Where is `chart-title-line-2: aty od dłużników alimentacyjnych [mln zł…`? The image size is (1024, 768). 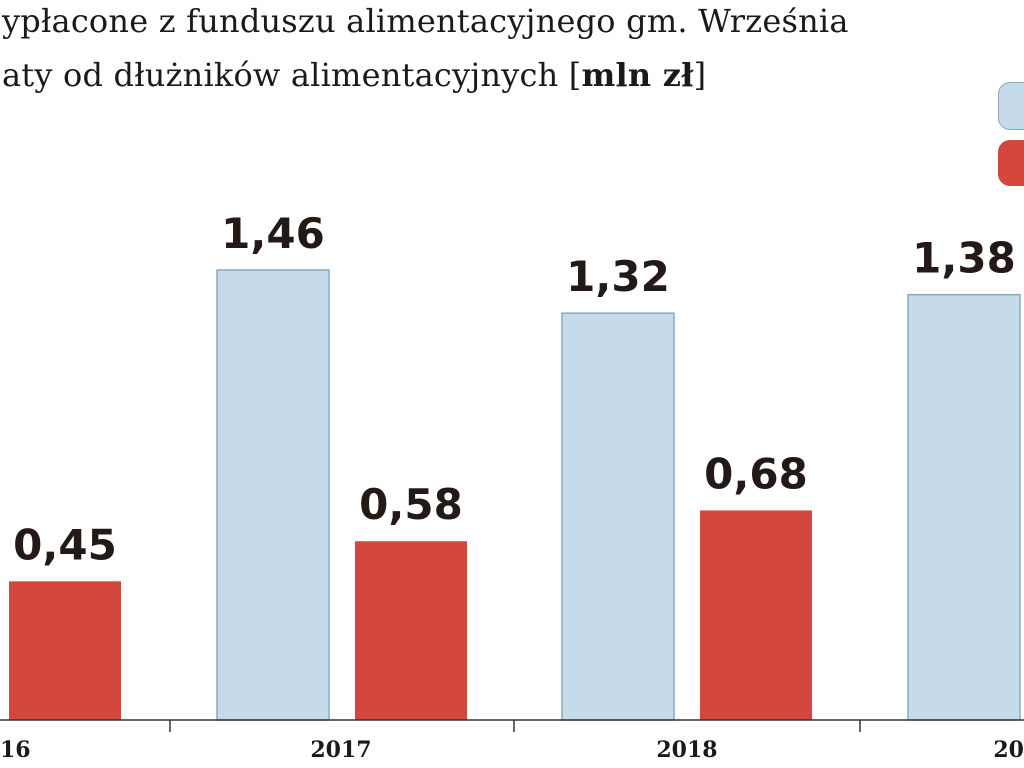
chart-title-line-2: aty od dłużników alimentacyjnych [mln zł… is located at coordinates (354, 75).